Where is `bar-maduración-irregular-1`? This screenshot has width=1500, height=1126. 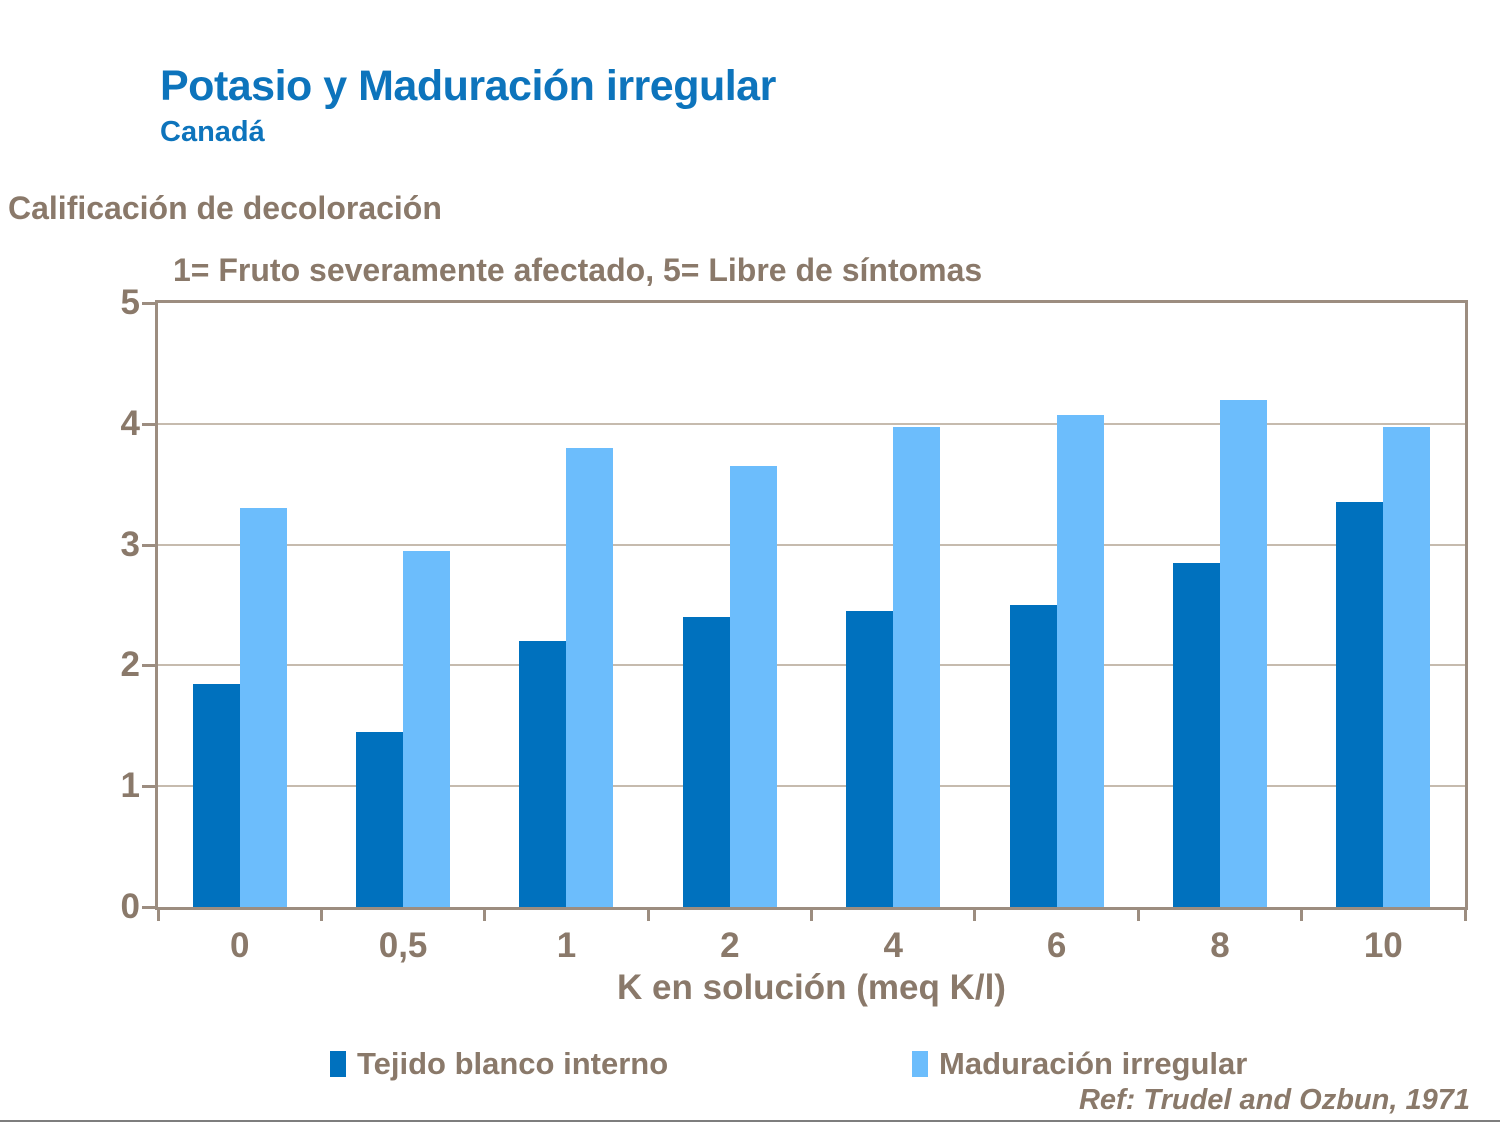
bar-maduración-irregular-1 is located at coordinates (590, 677).